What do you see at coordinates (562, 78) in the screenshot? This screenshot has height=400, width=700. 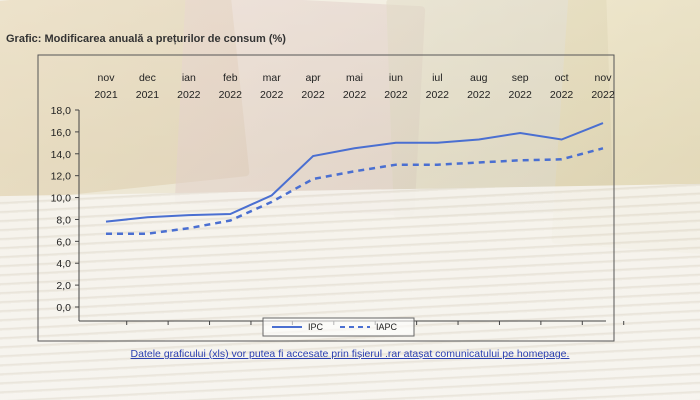 I see `x-tick-label-month: oct` at bounding box center [562, 78].